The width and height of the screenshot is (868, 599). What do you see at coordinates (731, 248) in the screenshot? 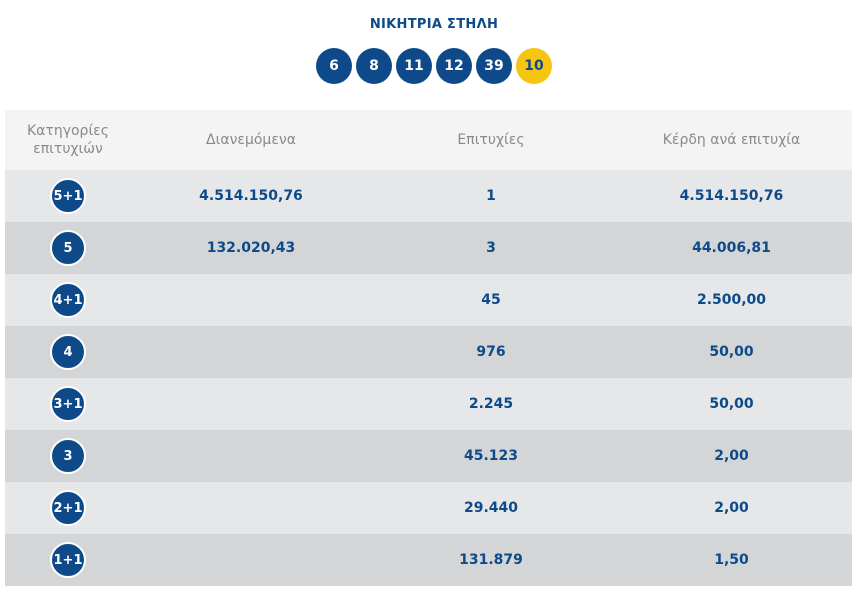
I see `prize-cell: 44.006,81` at bounding box center [731, 248].